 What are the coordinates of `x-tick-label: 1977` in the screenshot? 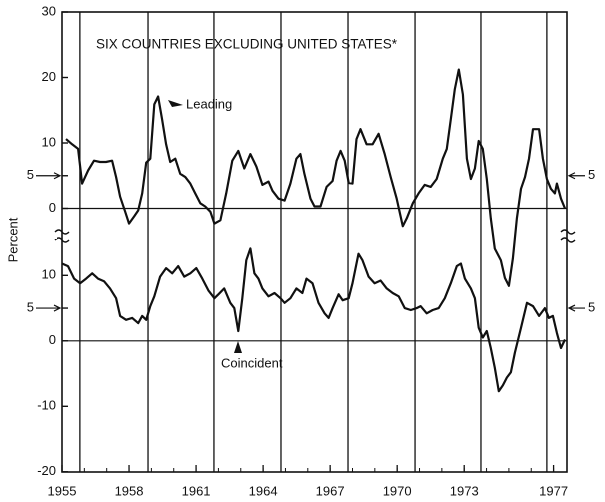 It's located at (553, 490).